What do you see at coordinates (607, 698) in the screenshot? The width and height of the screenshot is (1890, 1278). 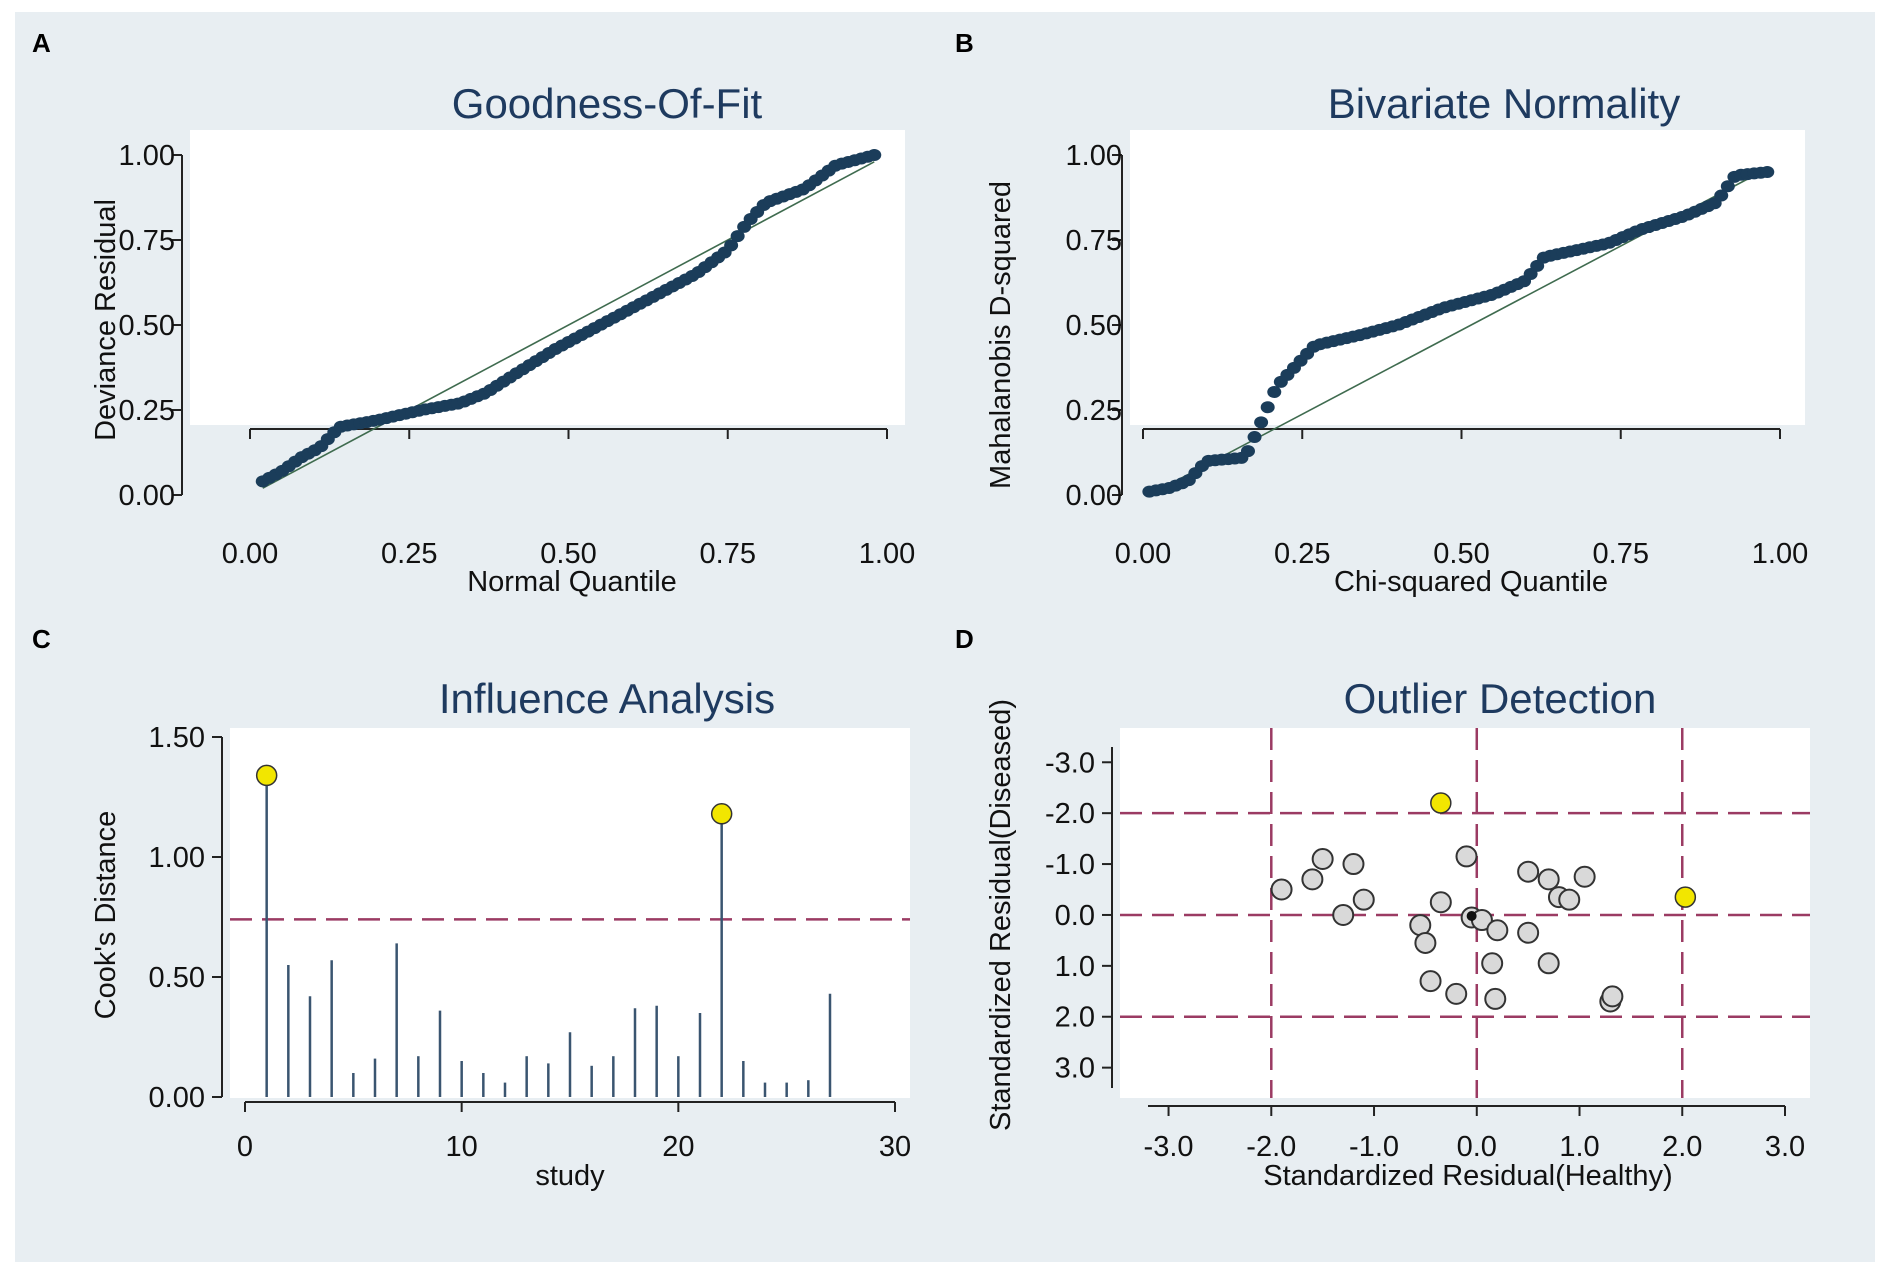 I see `panel-c-title: Influence Analysis` at bounding box center [607, 698].